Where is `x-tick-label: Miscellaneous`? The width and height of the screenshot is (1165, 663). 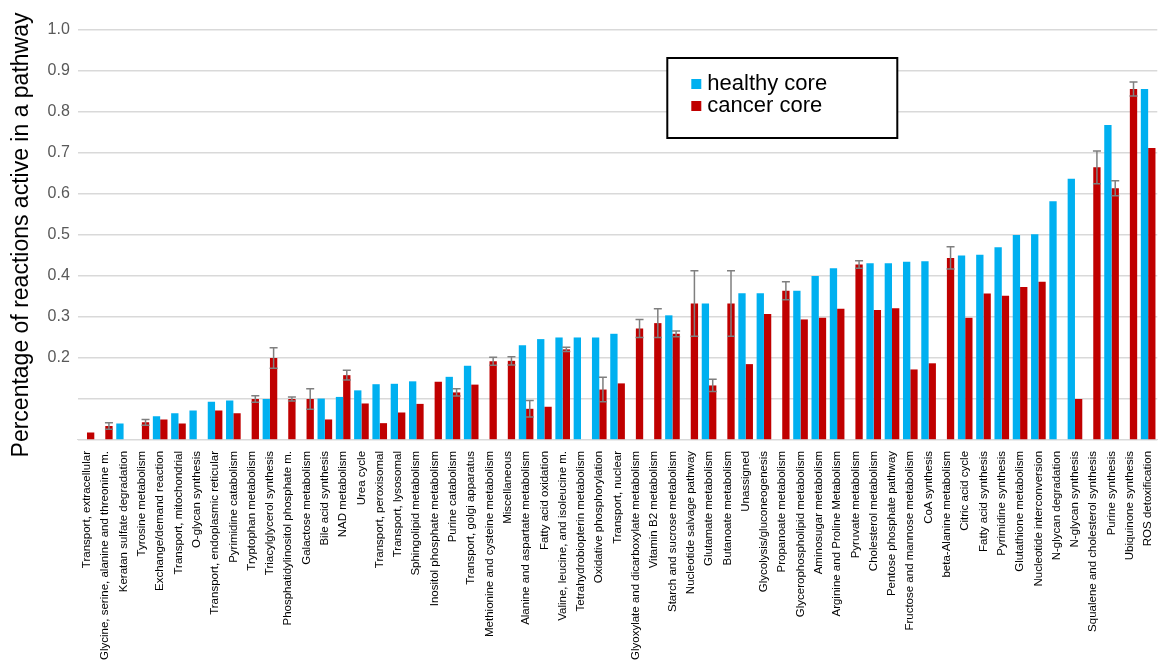
x-tick-label: Miscellaneous is located at coordinates (506, 487).